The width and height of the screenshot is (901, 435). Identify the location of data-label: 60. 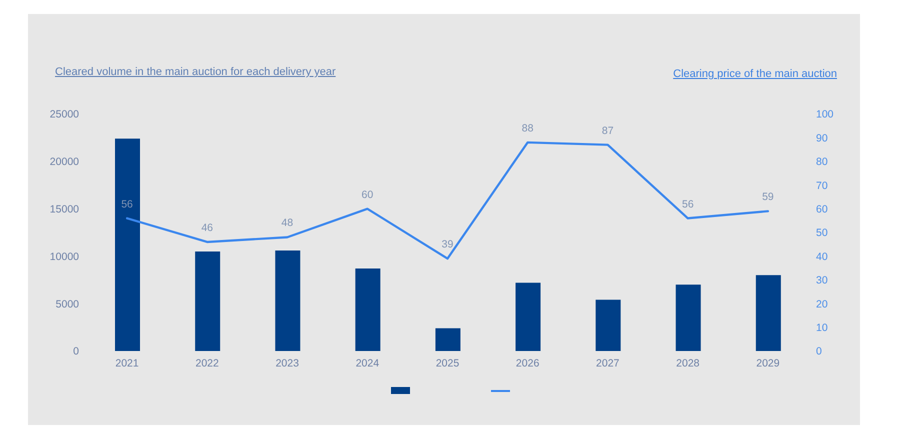
(368, 194).